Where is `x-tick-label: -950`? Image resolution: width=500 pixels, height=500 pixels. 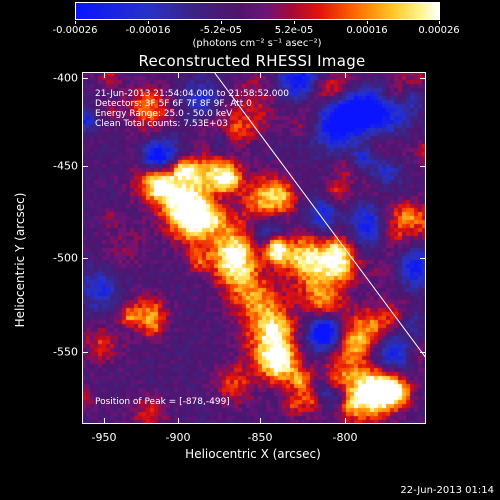
x-tick-label: -950 is located at coordinates (104, 437).